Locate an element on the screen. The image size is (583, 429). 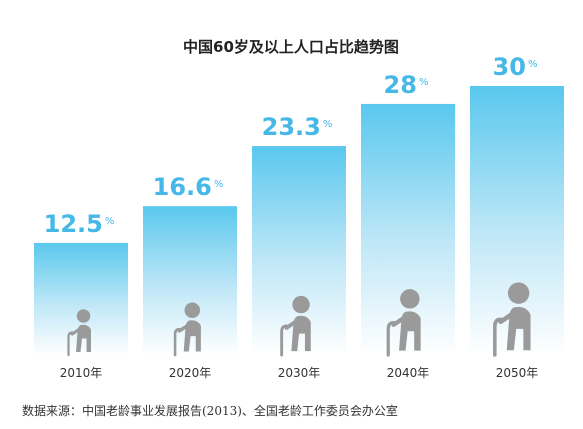
chart-title: 中国60岁及以上人口占比趋势图 is located at coordinates (291, 47).